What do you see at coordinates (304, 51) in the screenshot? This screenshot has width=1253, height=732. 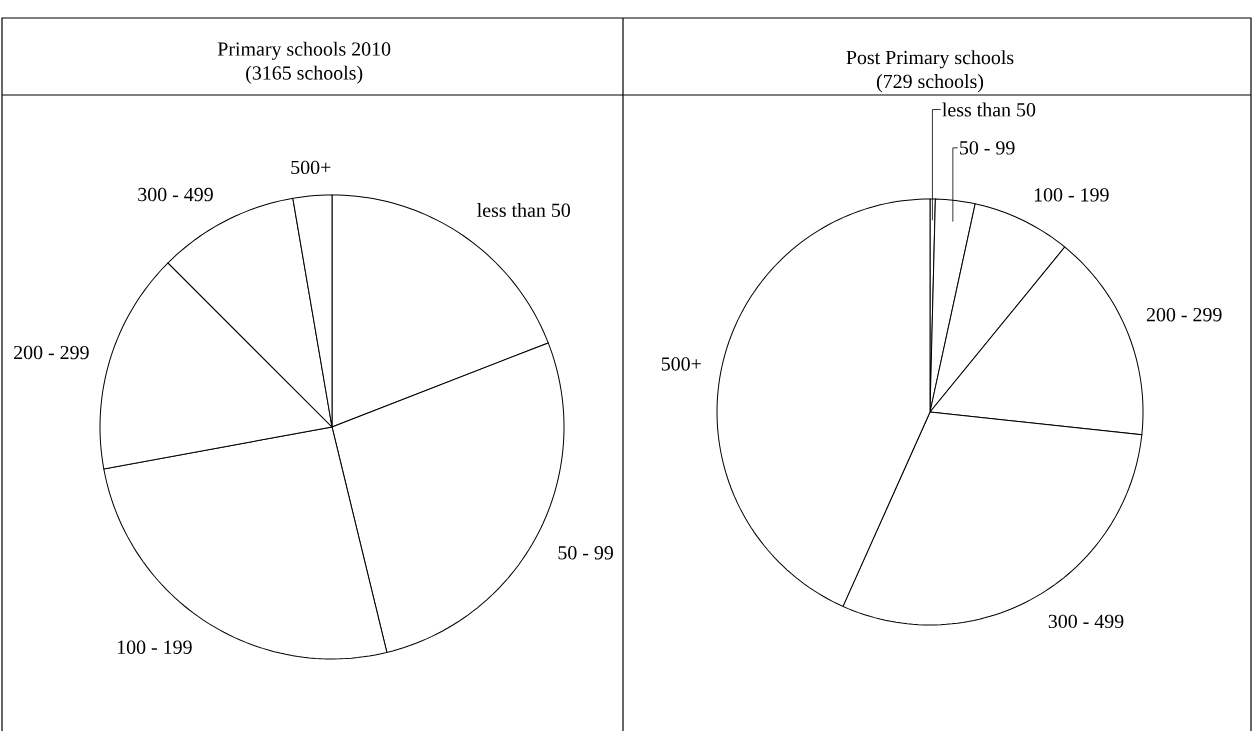 I see `chart-title: Primary schools 2010` at bounding box center [304, 51].